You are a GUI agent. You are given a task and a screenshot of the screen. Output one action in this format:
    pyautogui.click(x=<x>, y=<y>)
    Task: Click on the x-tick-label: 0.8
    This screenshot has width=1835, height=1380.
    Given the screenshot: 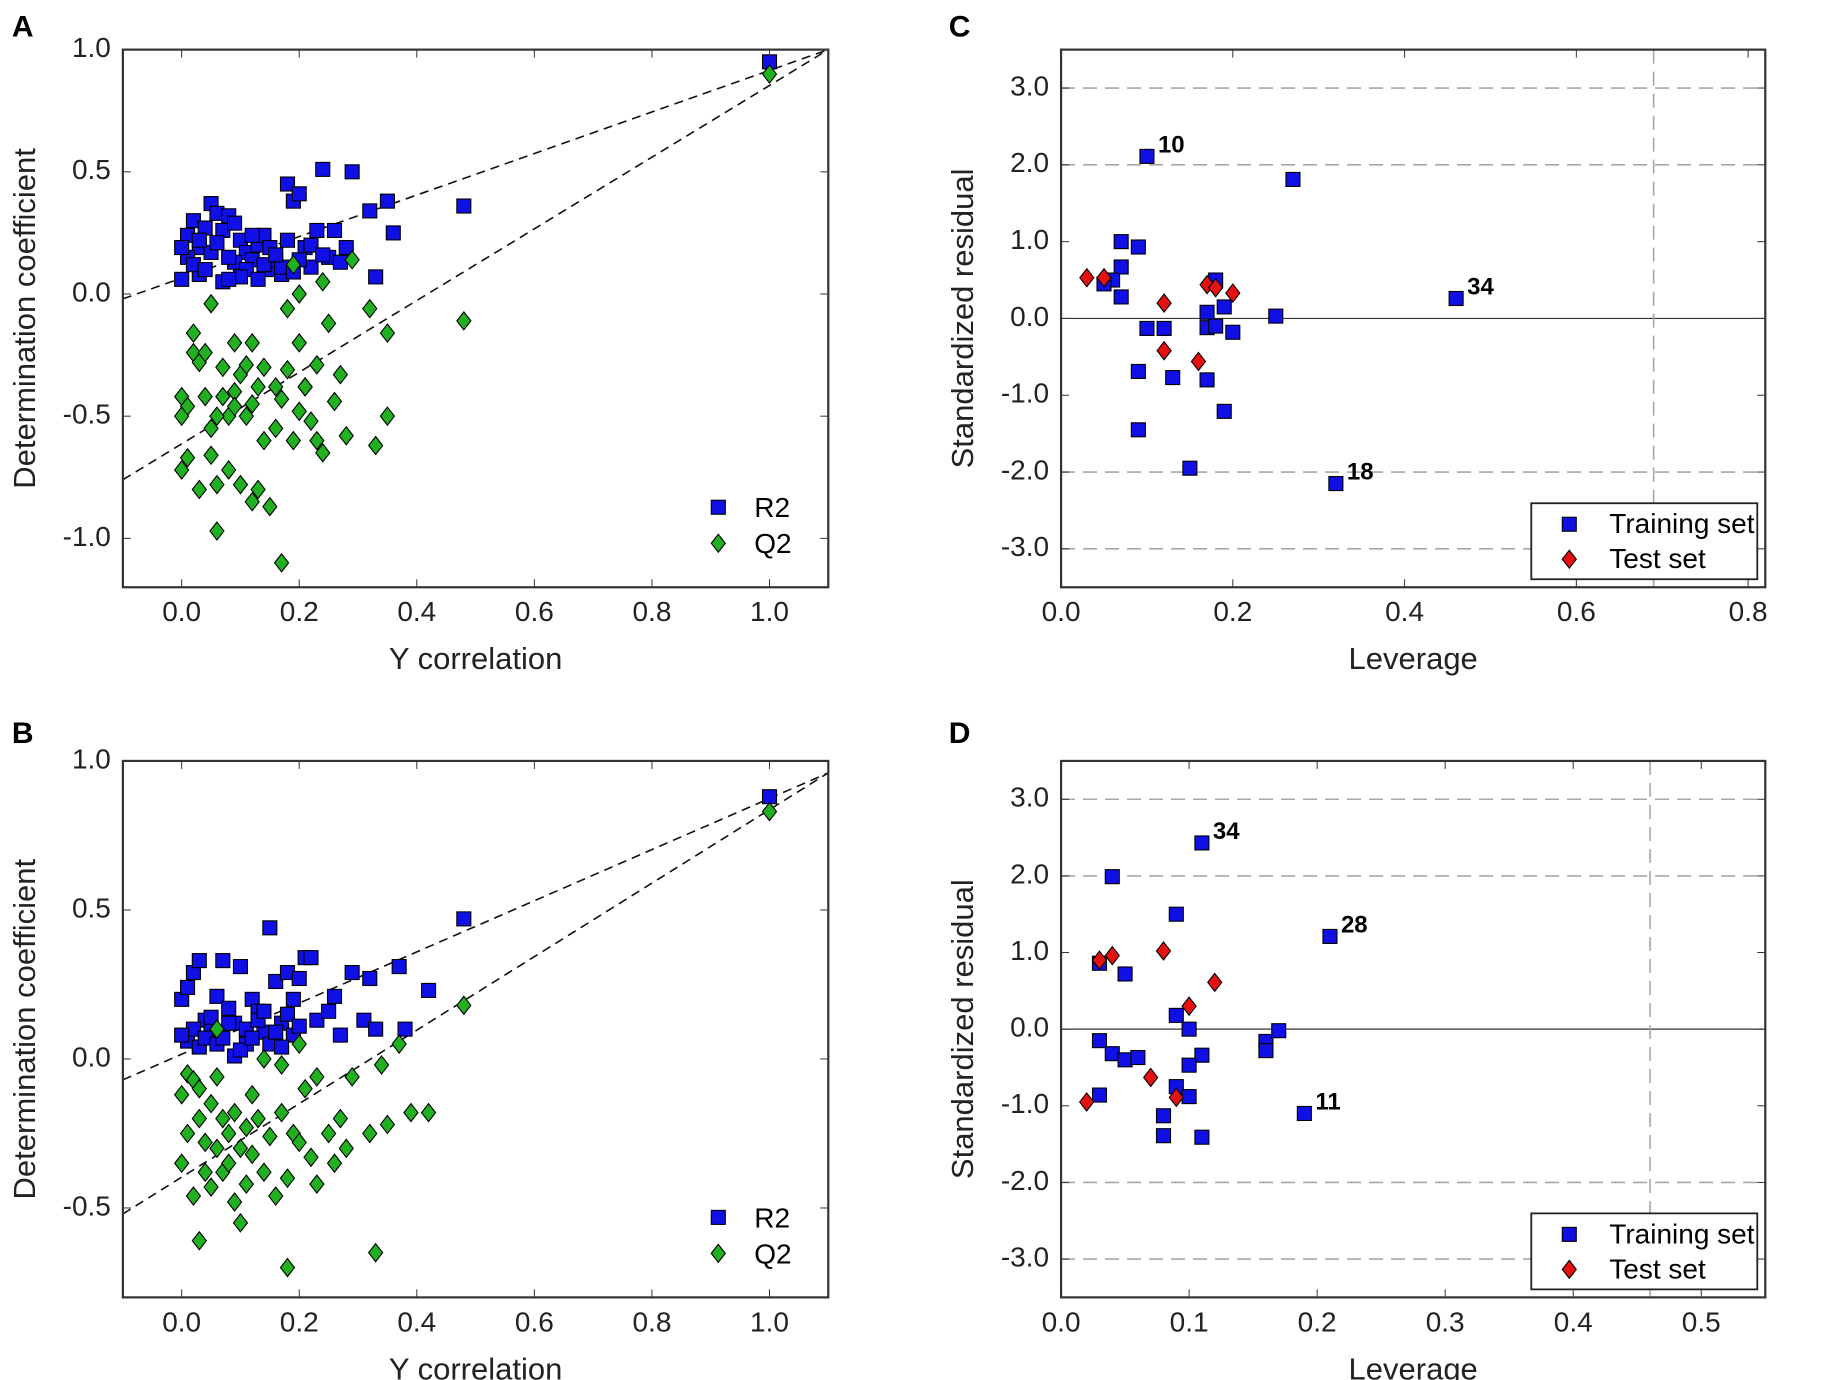 What is the action you would take?
    pyautogui.click(x=1748, y=611)
    